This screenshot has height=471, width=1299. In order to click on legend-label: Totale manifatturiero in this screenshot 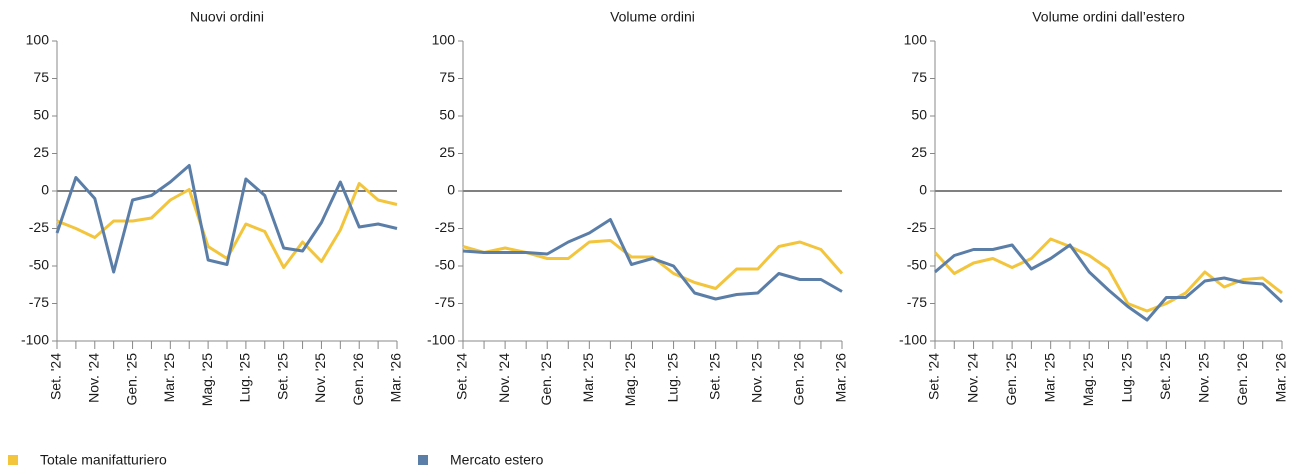, I will do `click(103, 460)`.